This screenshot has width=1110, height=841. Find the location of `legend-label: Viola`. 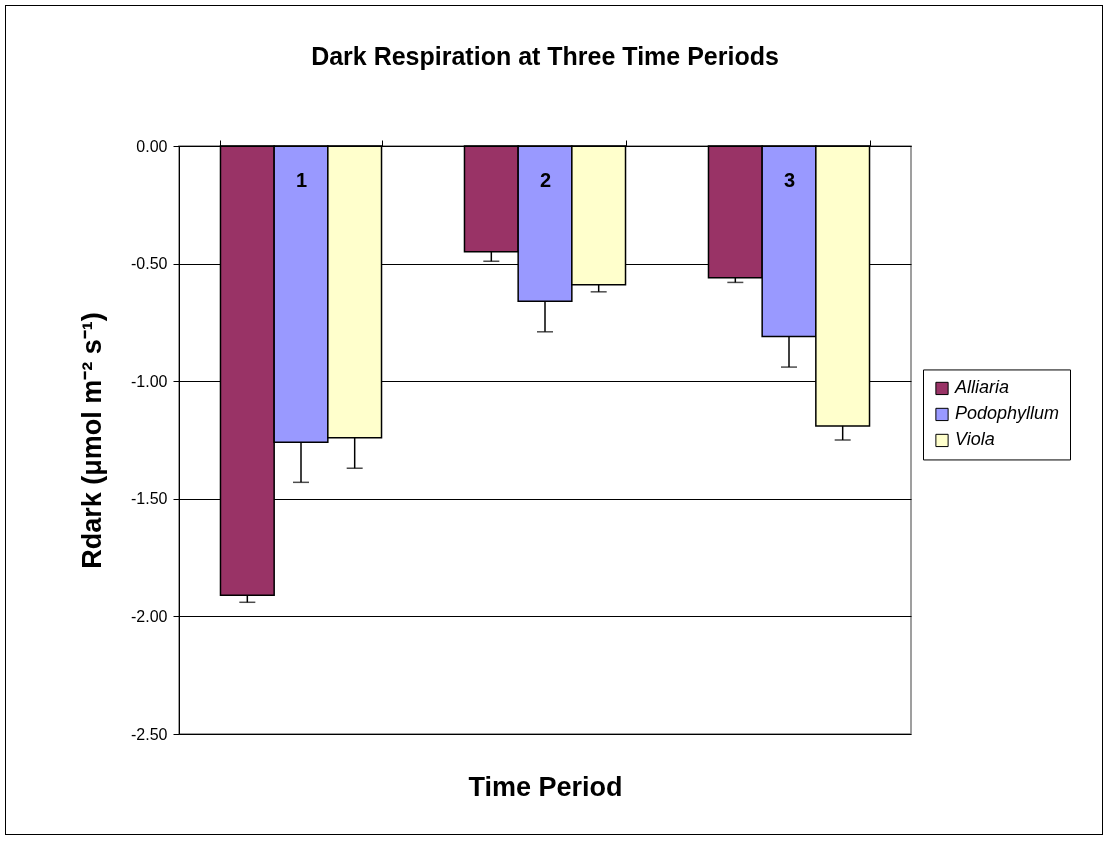

legend-label: Viola is located at coordinates (975, 439).